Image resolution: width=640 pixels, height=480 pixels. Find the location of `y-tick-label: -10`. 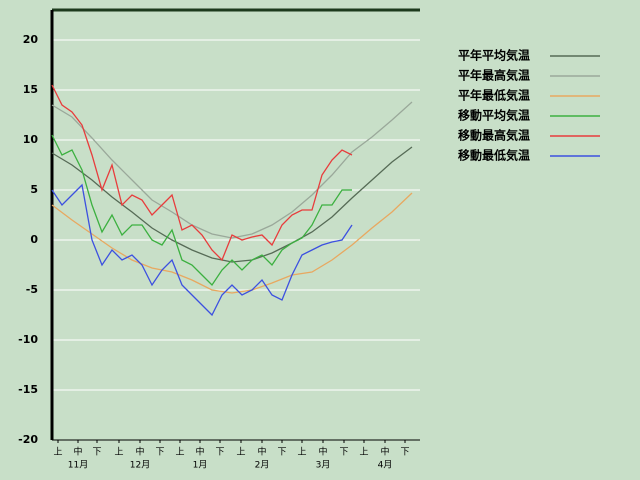

y-tick-label: -10 is located at coordinates (28, 339).